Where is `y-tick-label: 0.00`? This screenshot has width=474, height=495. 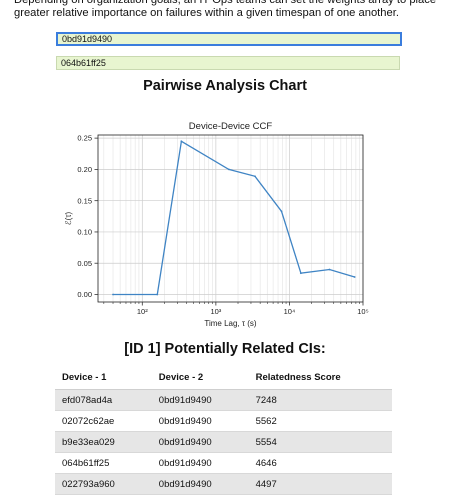 y-tick-label: 0.00 is located at coordinates (84, 294).